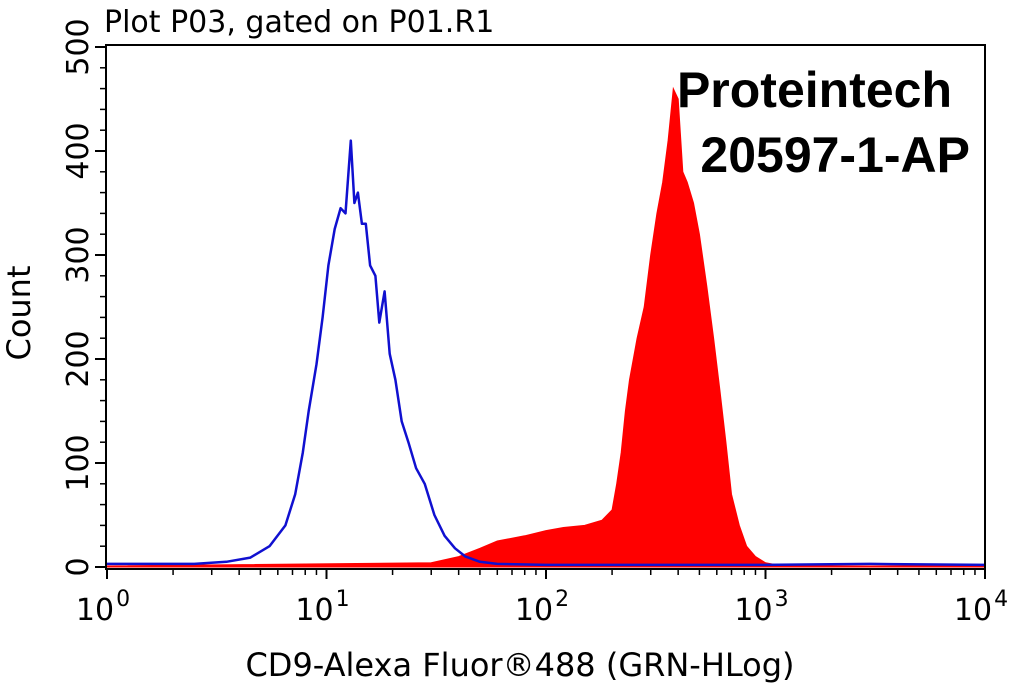 This screenshot has width=1015, height=683. I want to click on x-tick-exponent: 0, so click(123, 599).